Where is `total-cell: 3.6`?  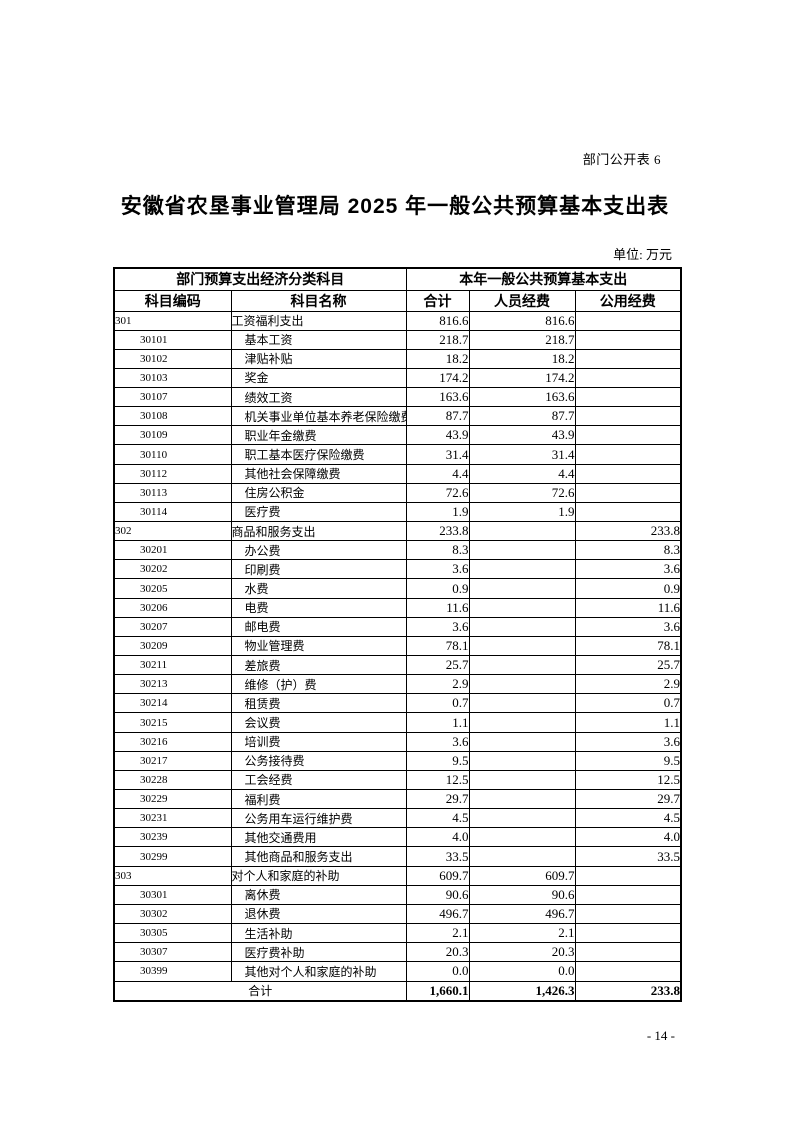 total-cell: 3.6 is located at coordinates (437, 626).